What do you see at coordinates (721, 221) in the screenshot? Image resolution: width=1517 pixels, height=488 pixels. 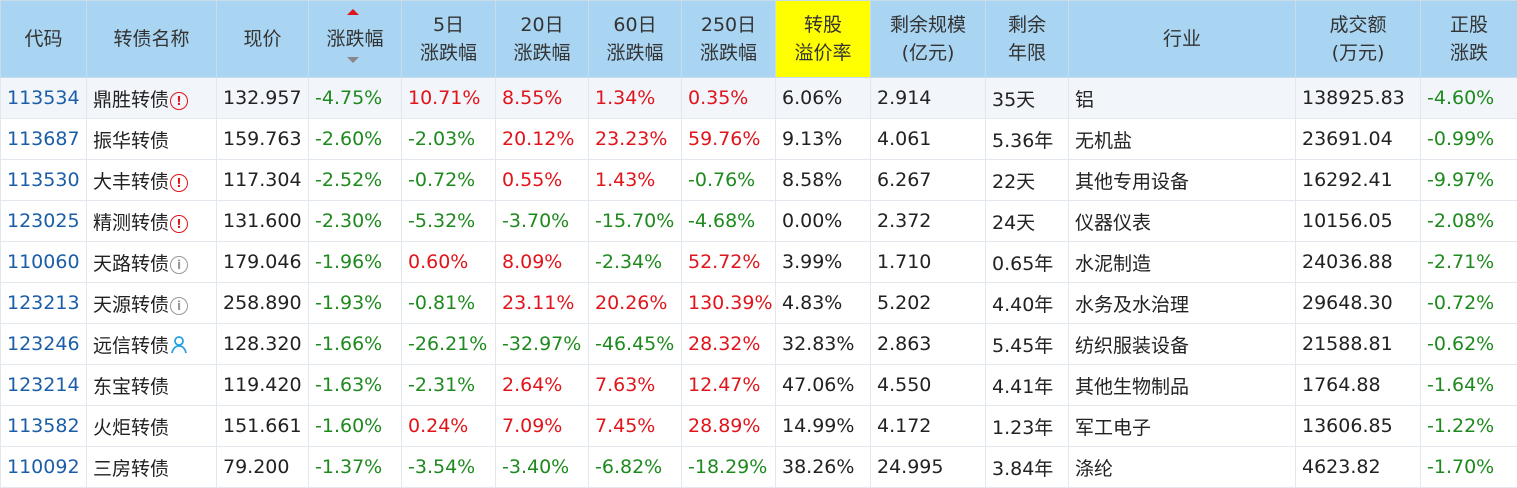 I see `cell-text: -4.68%` at bounding box center [721, 221].